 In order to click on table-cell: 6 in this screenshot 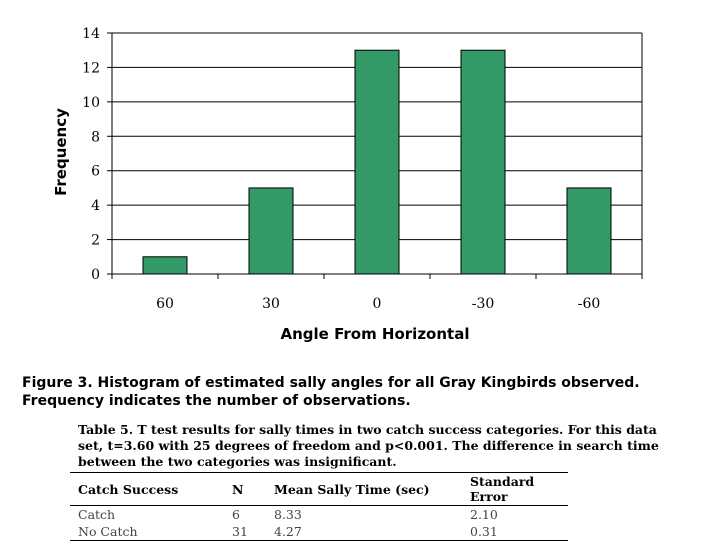, I will do `click(236, 514)`.